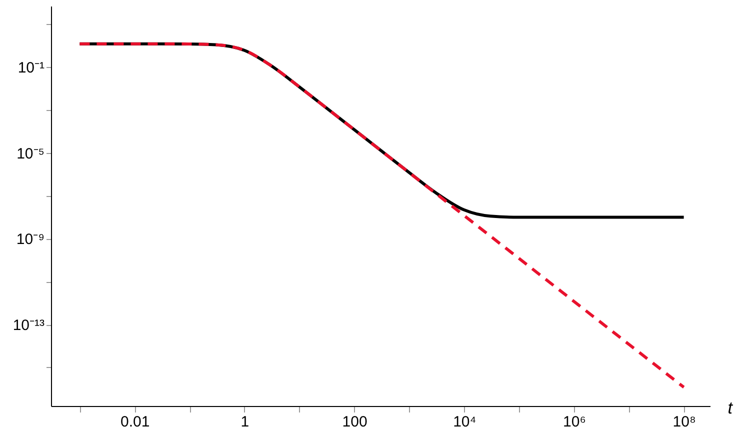 The image size is (750, 436). Describe the element at coordinates (731, 408) in the screenshot. I see `x-axis-title: t` at that location.